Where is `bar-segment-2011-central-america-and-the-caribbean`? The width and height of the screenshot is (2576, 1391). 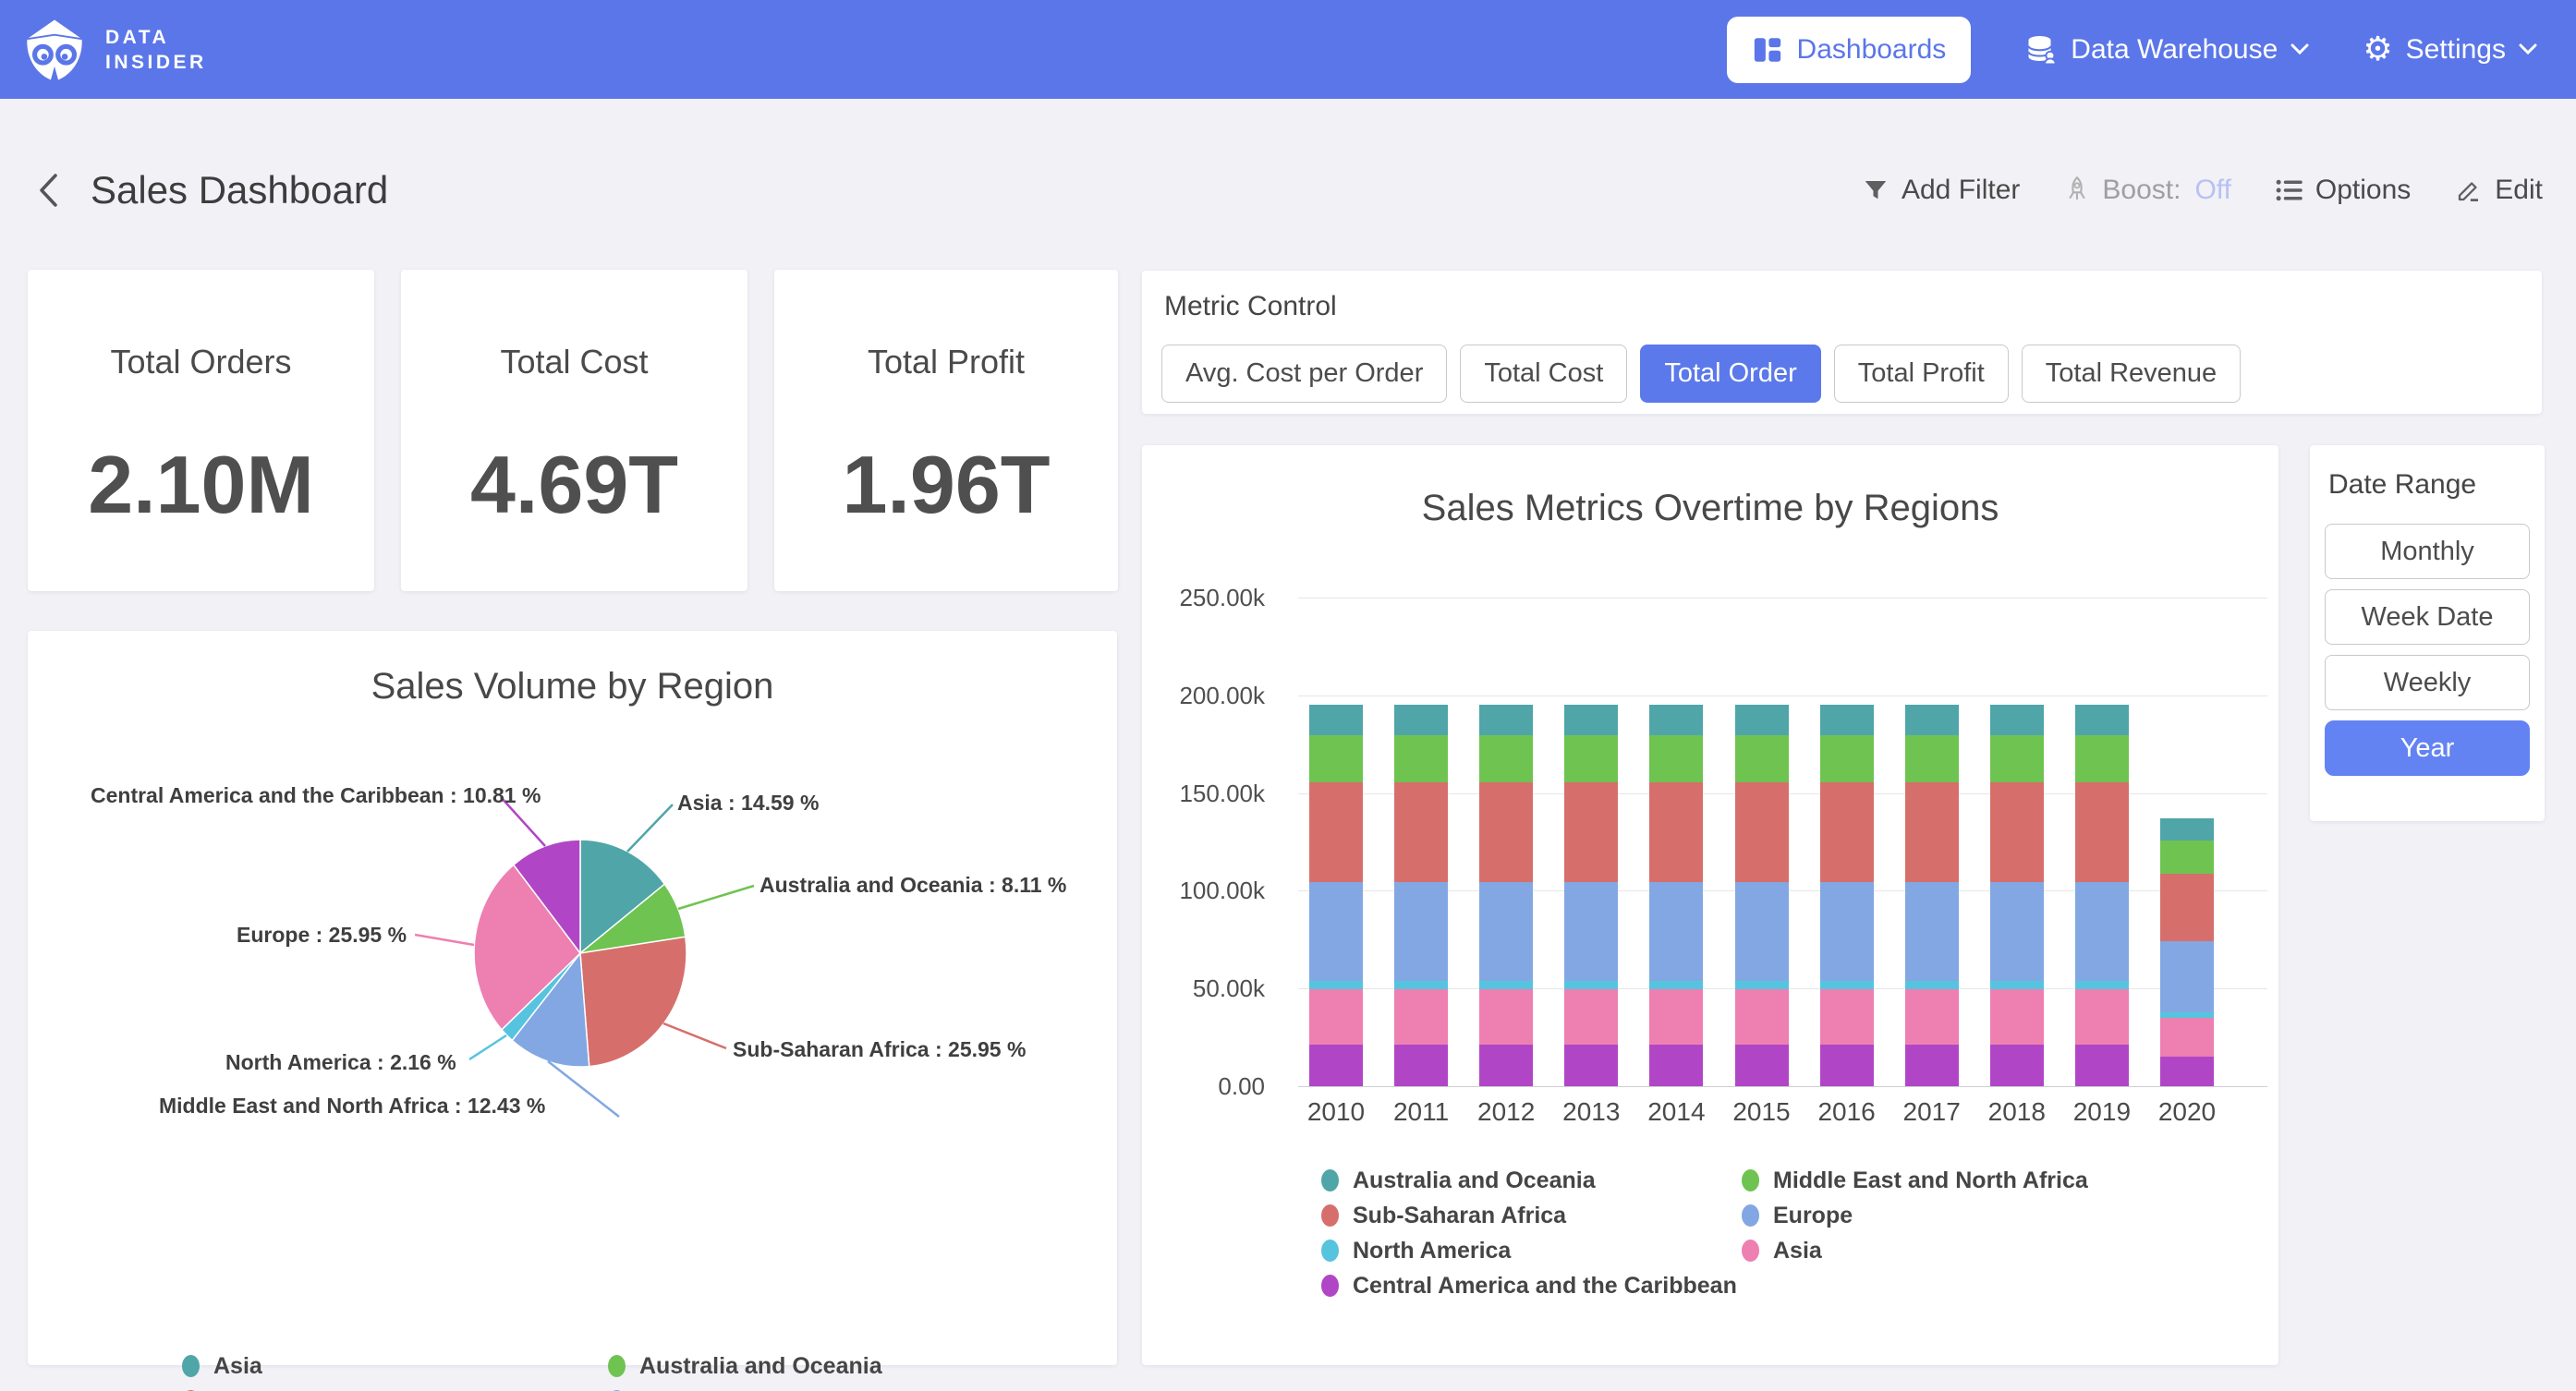
bar-segment-2011-central-america-and-the-caribbean is located at coordinates (1421, 1065).